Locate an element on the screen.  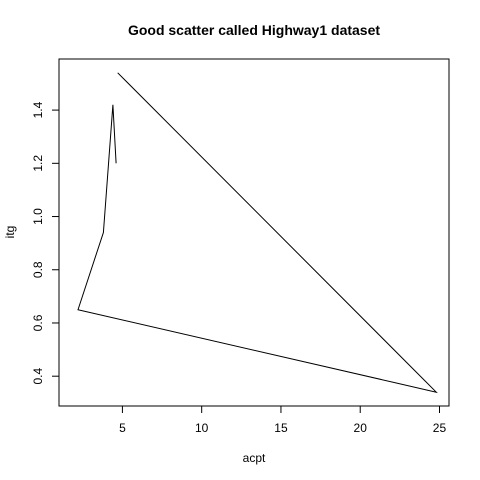
y-tick-label: 1.0 is located at coordinates (38, 216).